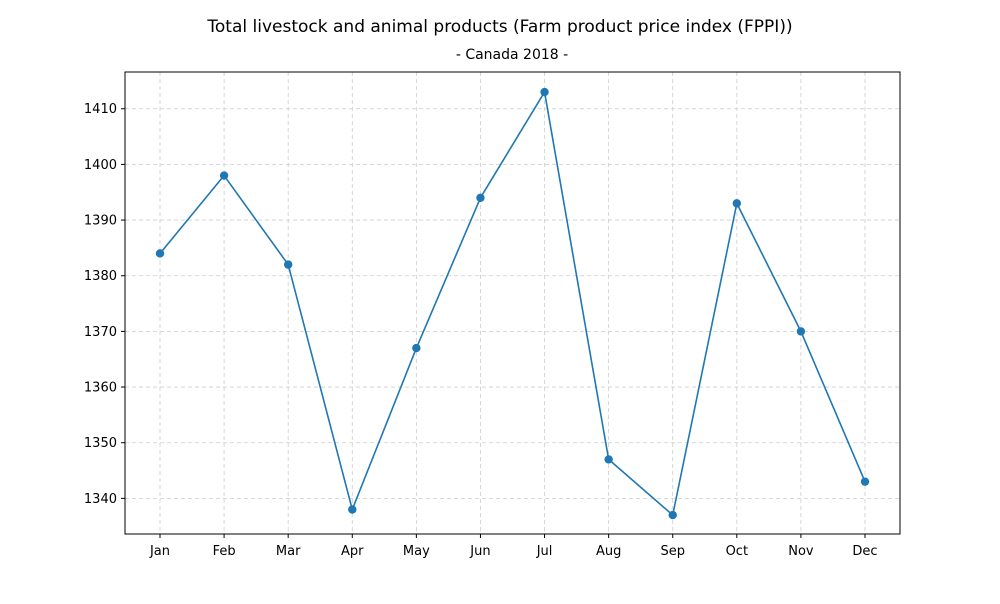 The image size is (1000, 604). I want to click on y-tick-label: 1370, so click(100, 332).